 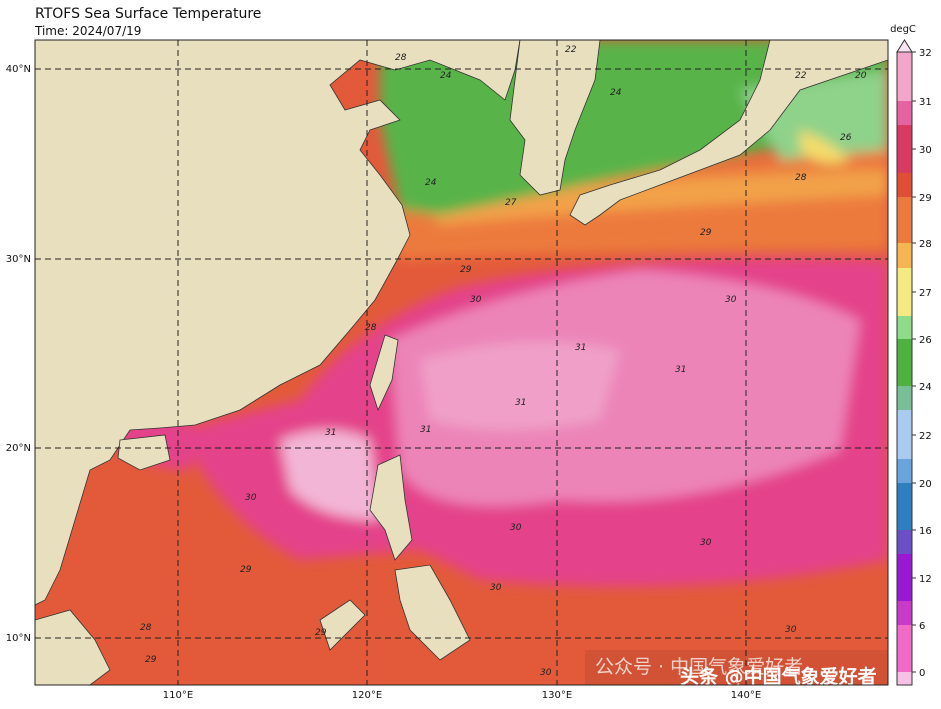 What do you see at coordinates (18, 638) in the screenshot?
I see `lat-label: 10°N` at bounding box center [18, 638].